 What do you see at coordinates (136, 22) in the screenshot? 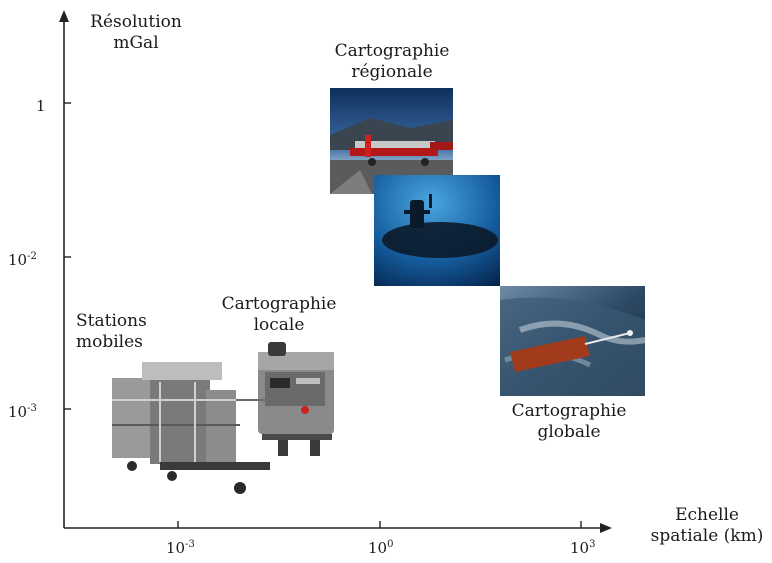
I see `y-axis-title-line1: Résolution` at bounding box center [136, 22].